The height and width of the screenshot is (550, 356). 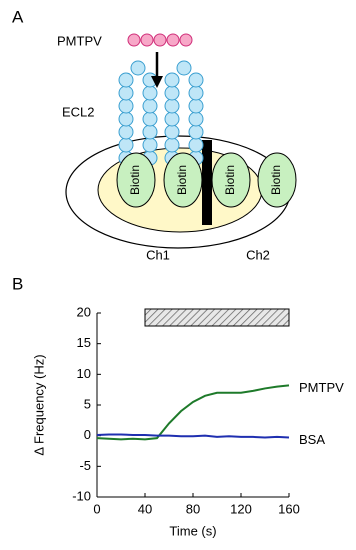 I want to click on panel-label: B, so click(x=17, y=283).